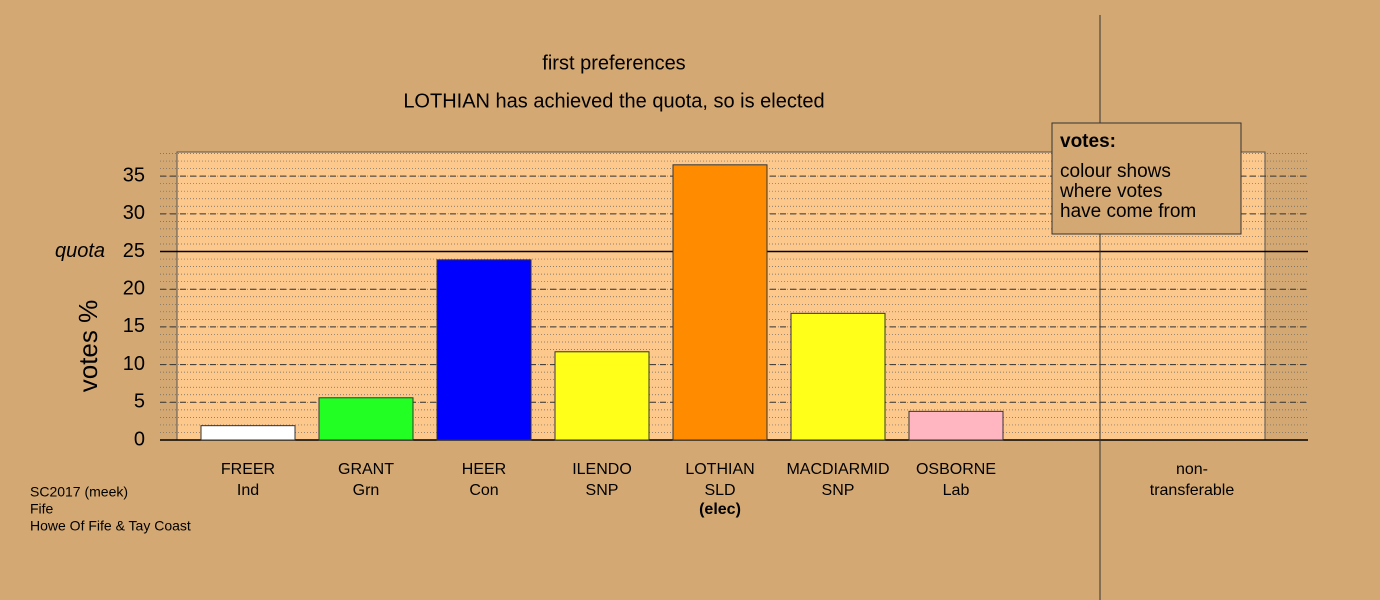 The width and height of the screenshot is (1380, 600). What do you see at coordinates (88, 346) in the screenshot?
I see `y-axis-label: votes %` at bounding box center [88, 346].